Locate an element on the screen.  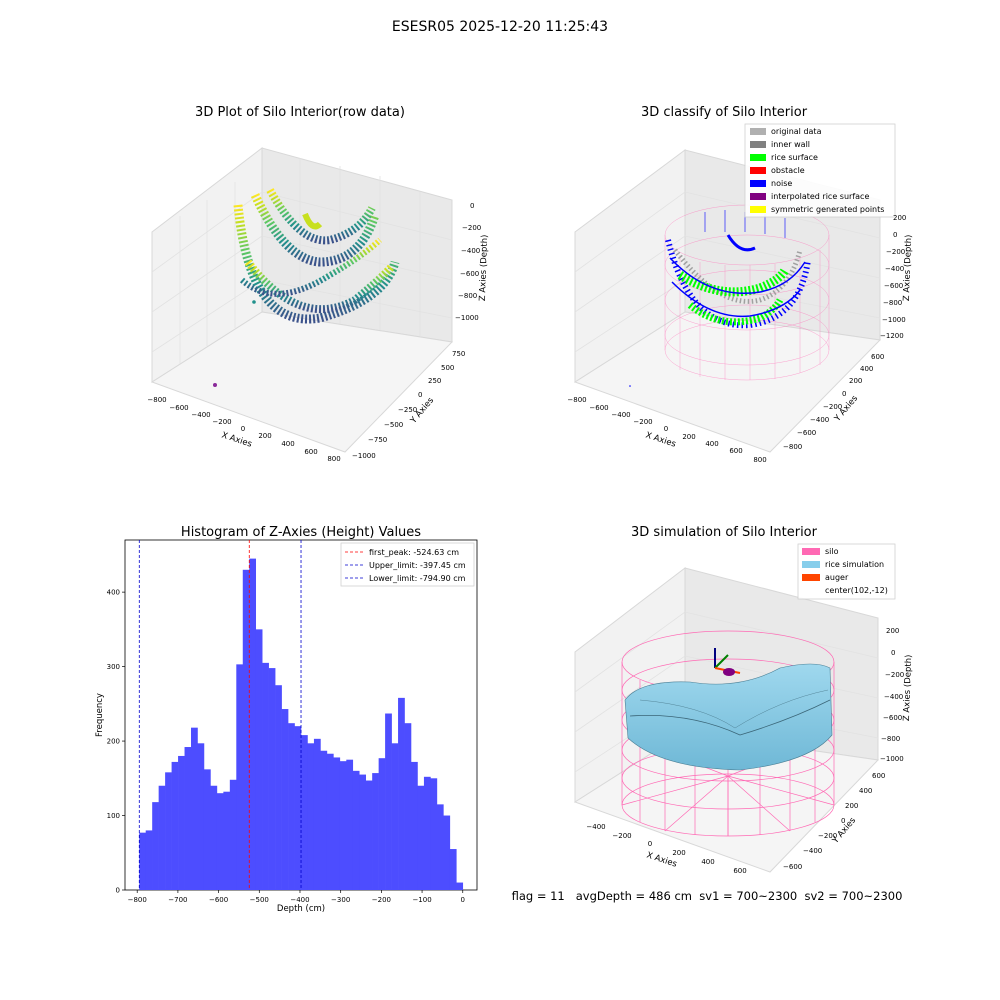
legend-swatch-original-data is located at coordinates (758, 131).